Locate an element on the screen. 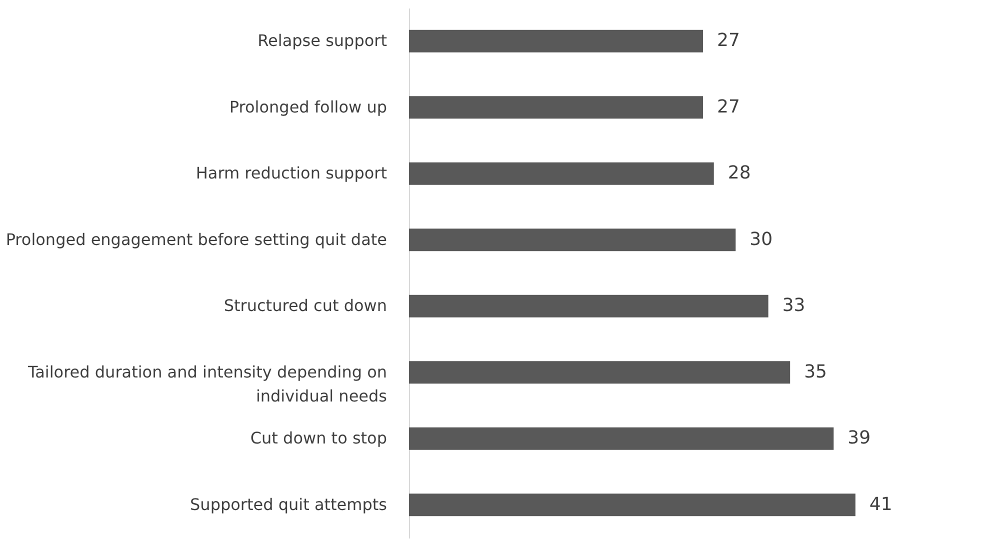 The image size is (1000, 556). data-label: 35 is located at coordinates (816, 371).